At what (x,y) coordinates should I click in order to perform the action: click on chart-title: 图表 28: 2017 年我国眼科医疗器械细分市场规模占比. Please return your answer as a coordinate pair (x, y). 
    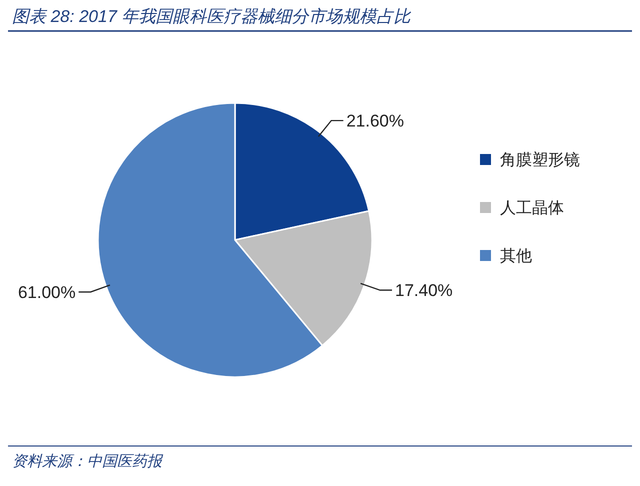
    Looking at the image, I should click on (212, 16).